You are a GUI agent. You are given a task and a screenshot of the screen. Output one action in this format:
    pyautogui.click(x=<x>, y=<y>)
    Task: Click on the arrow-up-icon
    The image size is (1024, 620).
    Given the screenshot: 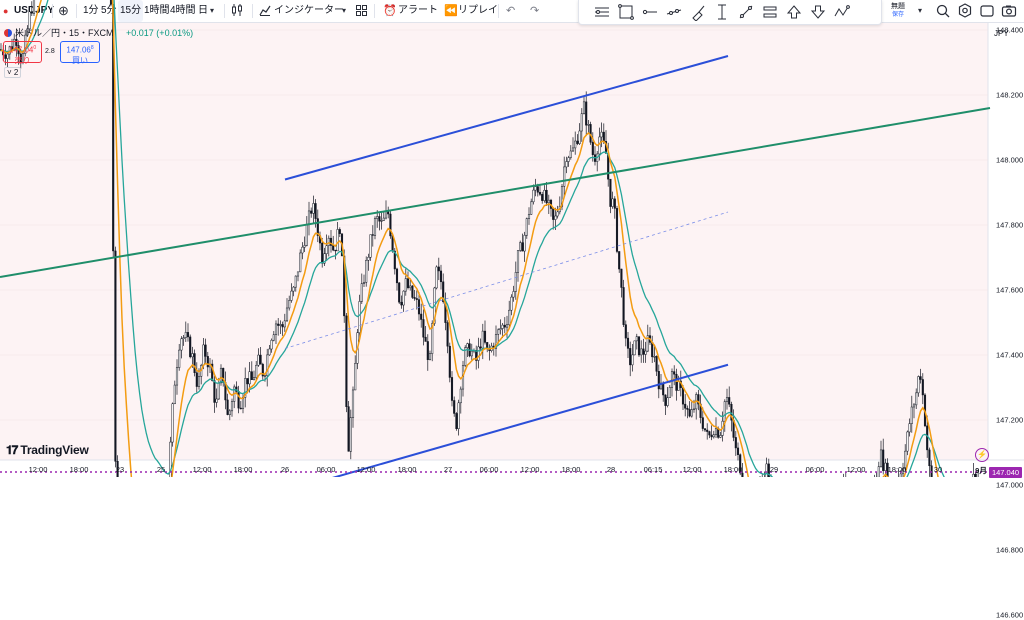 What is the action you would take?
    pyautogui.click(x=794, y=12)
    